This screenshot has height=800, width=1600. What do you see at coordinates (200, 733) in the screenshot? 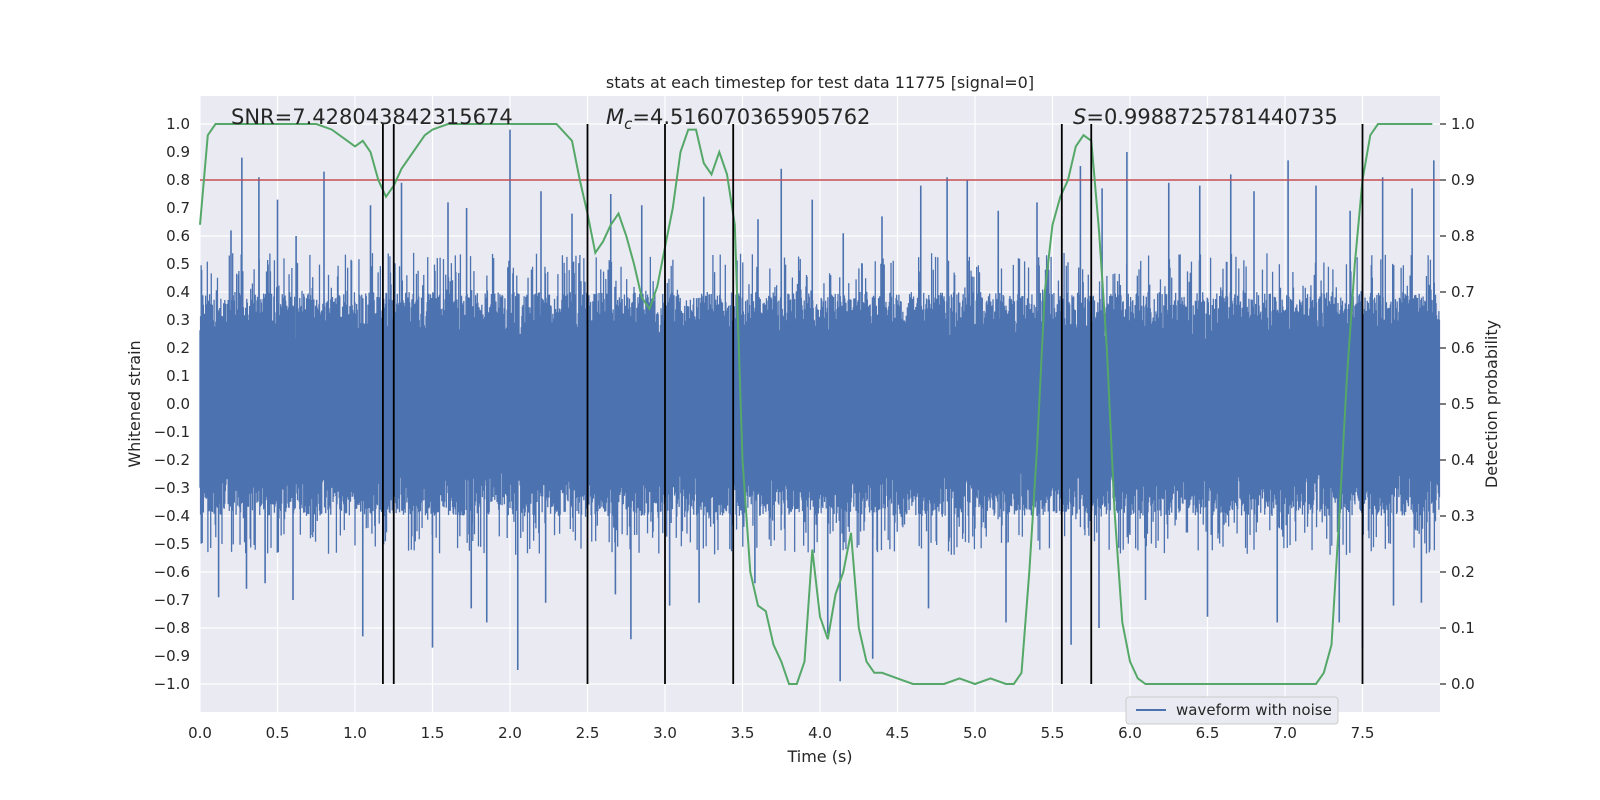
I see `x-tick-label: 0.0` at bounding box center [200, 733].